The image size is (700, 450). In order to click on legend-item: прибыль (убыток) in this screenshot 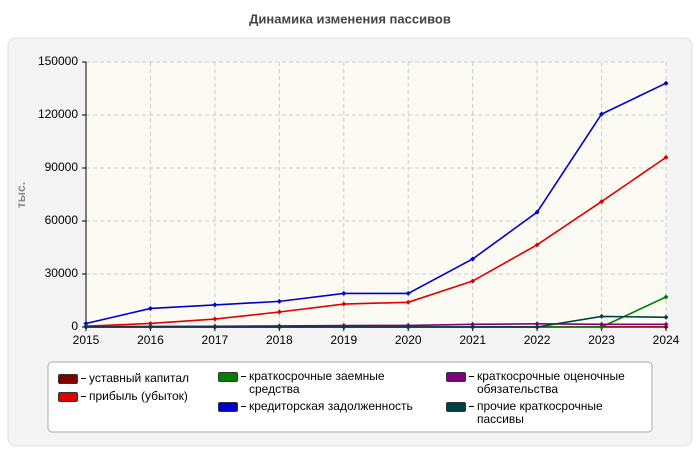, I will do `click(133, 396)`.